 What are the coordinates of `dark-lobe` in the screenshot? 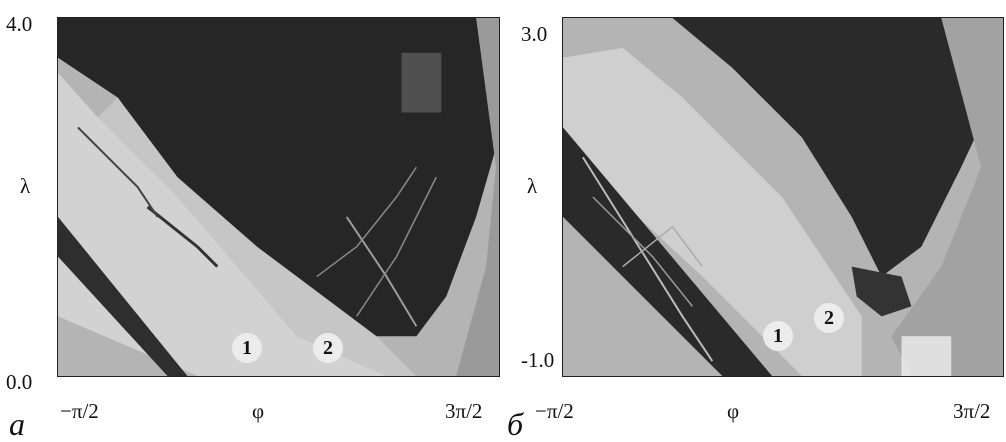 It's located at (881, 291).